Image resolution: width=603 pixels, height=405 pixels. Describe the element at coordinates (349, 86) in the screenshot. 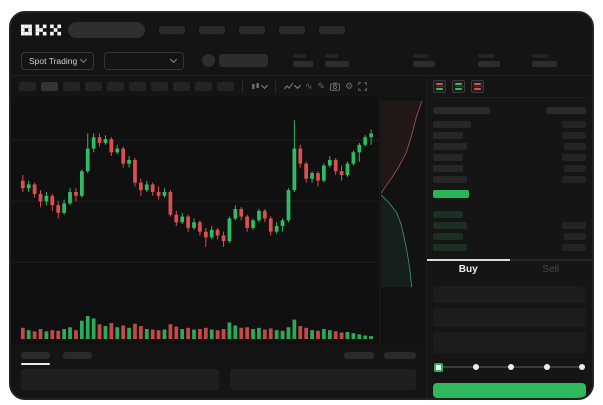

I see `chart-settings-button: ⚙` at that location.